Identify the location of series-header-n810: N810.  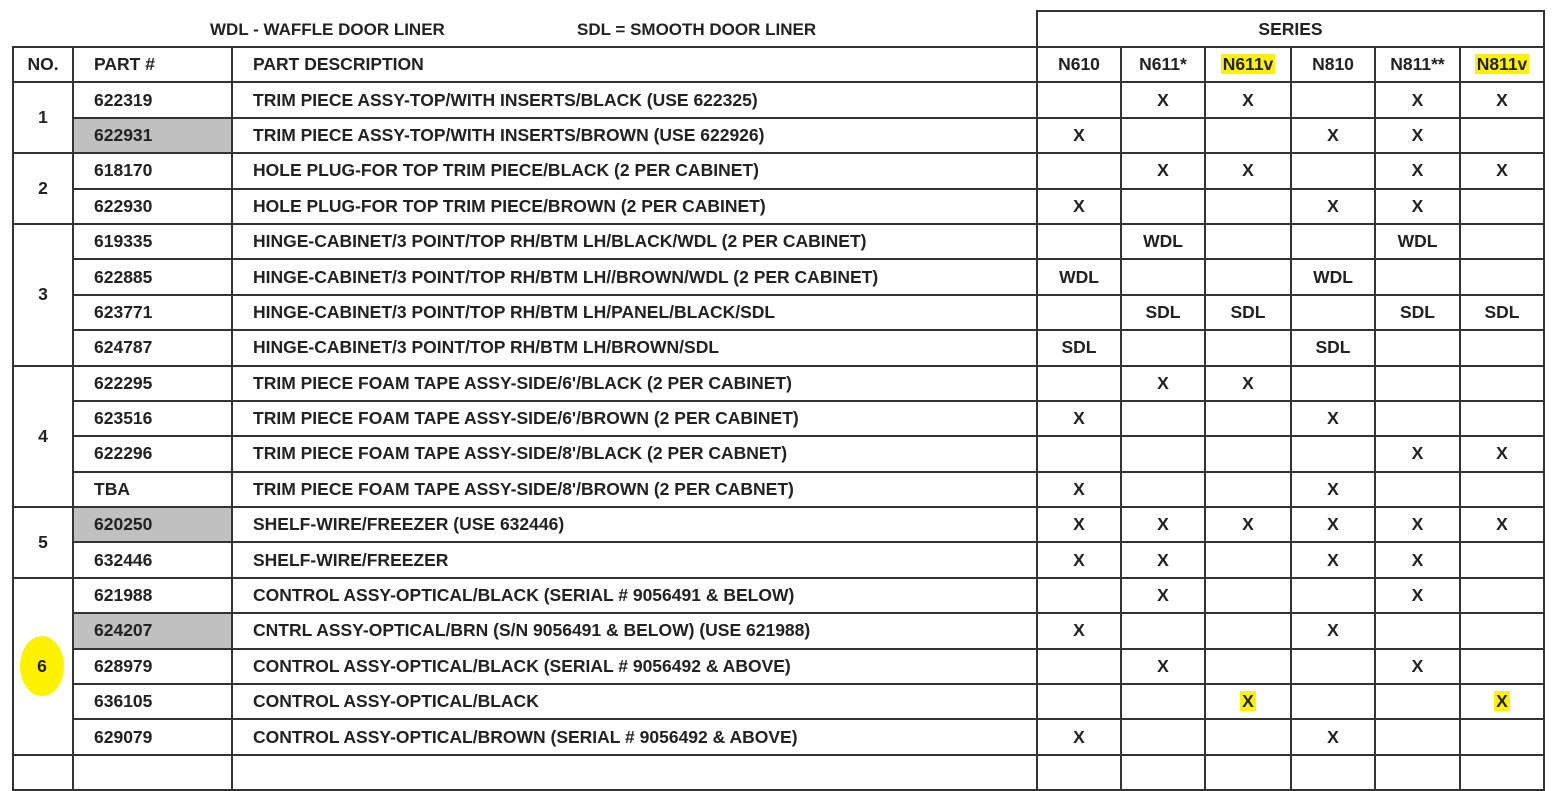
(1333, 64).